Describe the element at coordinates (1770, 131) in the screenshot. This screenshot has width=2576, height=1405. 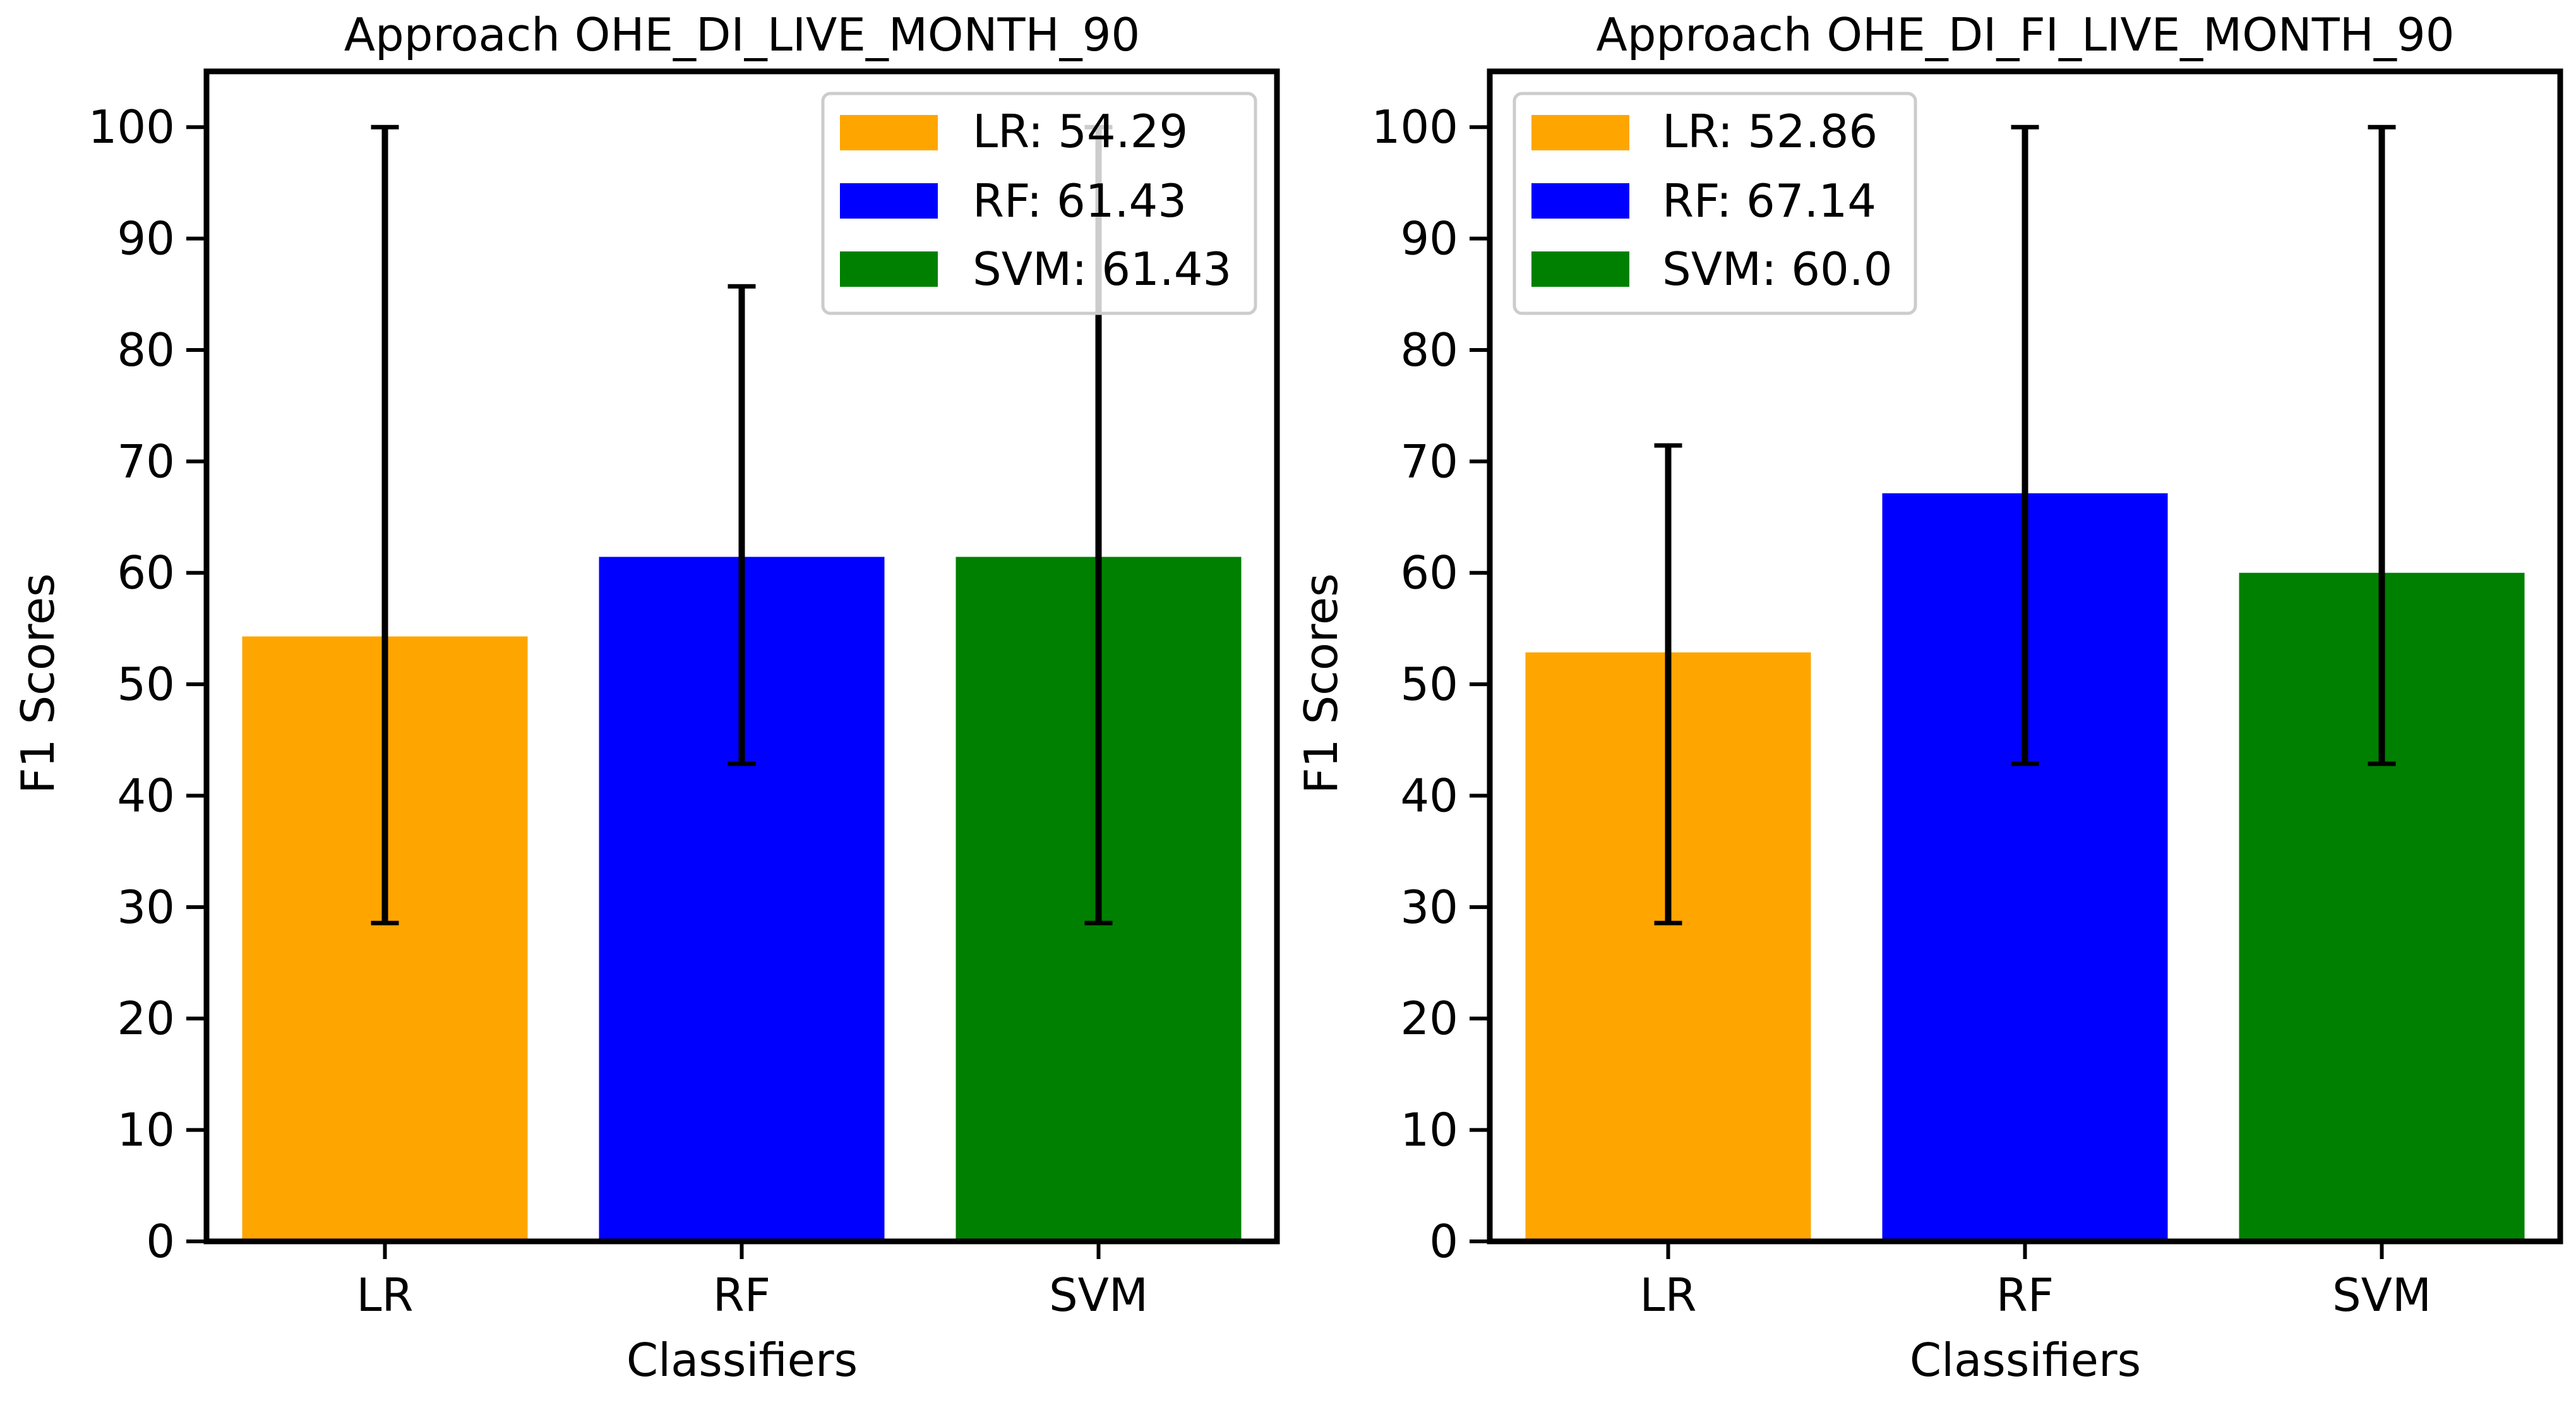
I see `legend-label-lr: LR: 52.86` at that location.